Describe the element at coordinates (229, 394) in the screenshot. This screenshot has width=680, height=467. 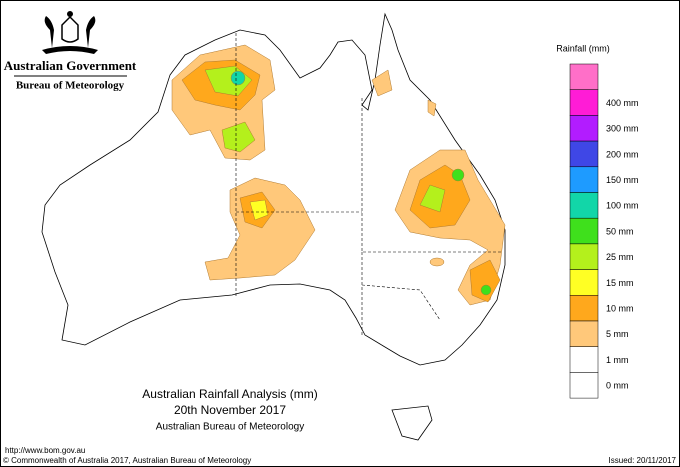
I see `title-line1: Australian Rainfall Analysis (mm)` at that location.